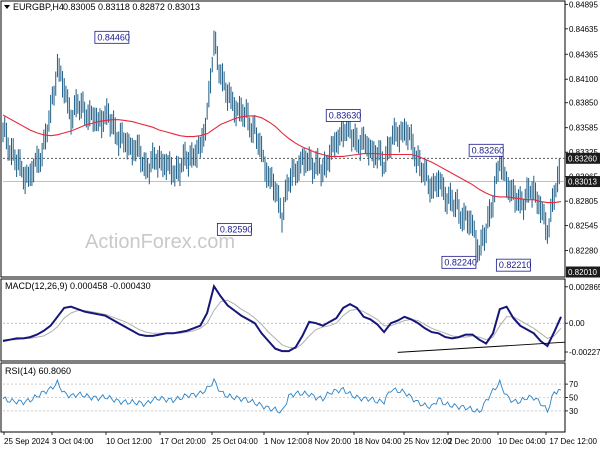 The image size is (600, 450). I want to click on price-tick-label: 0.84100, so click(583, 79).